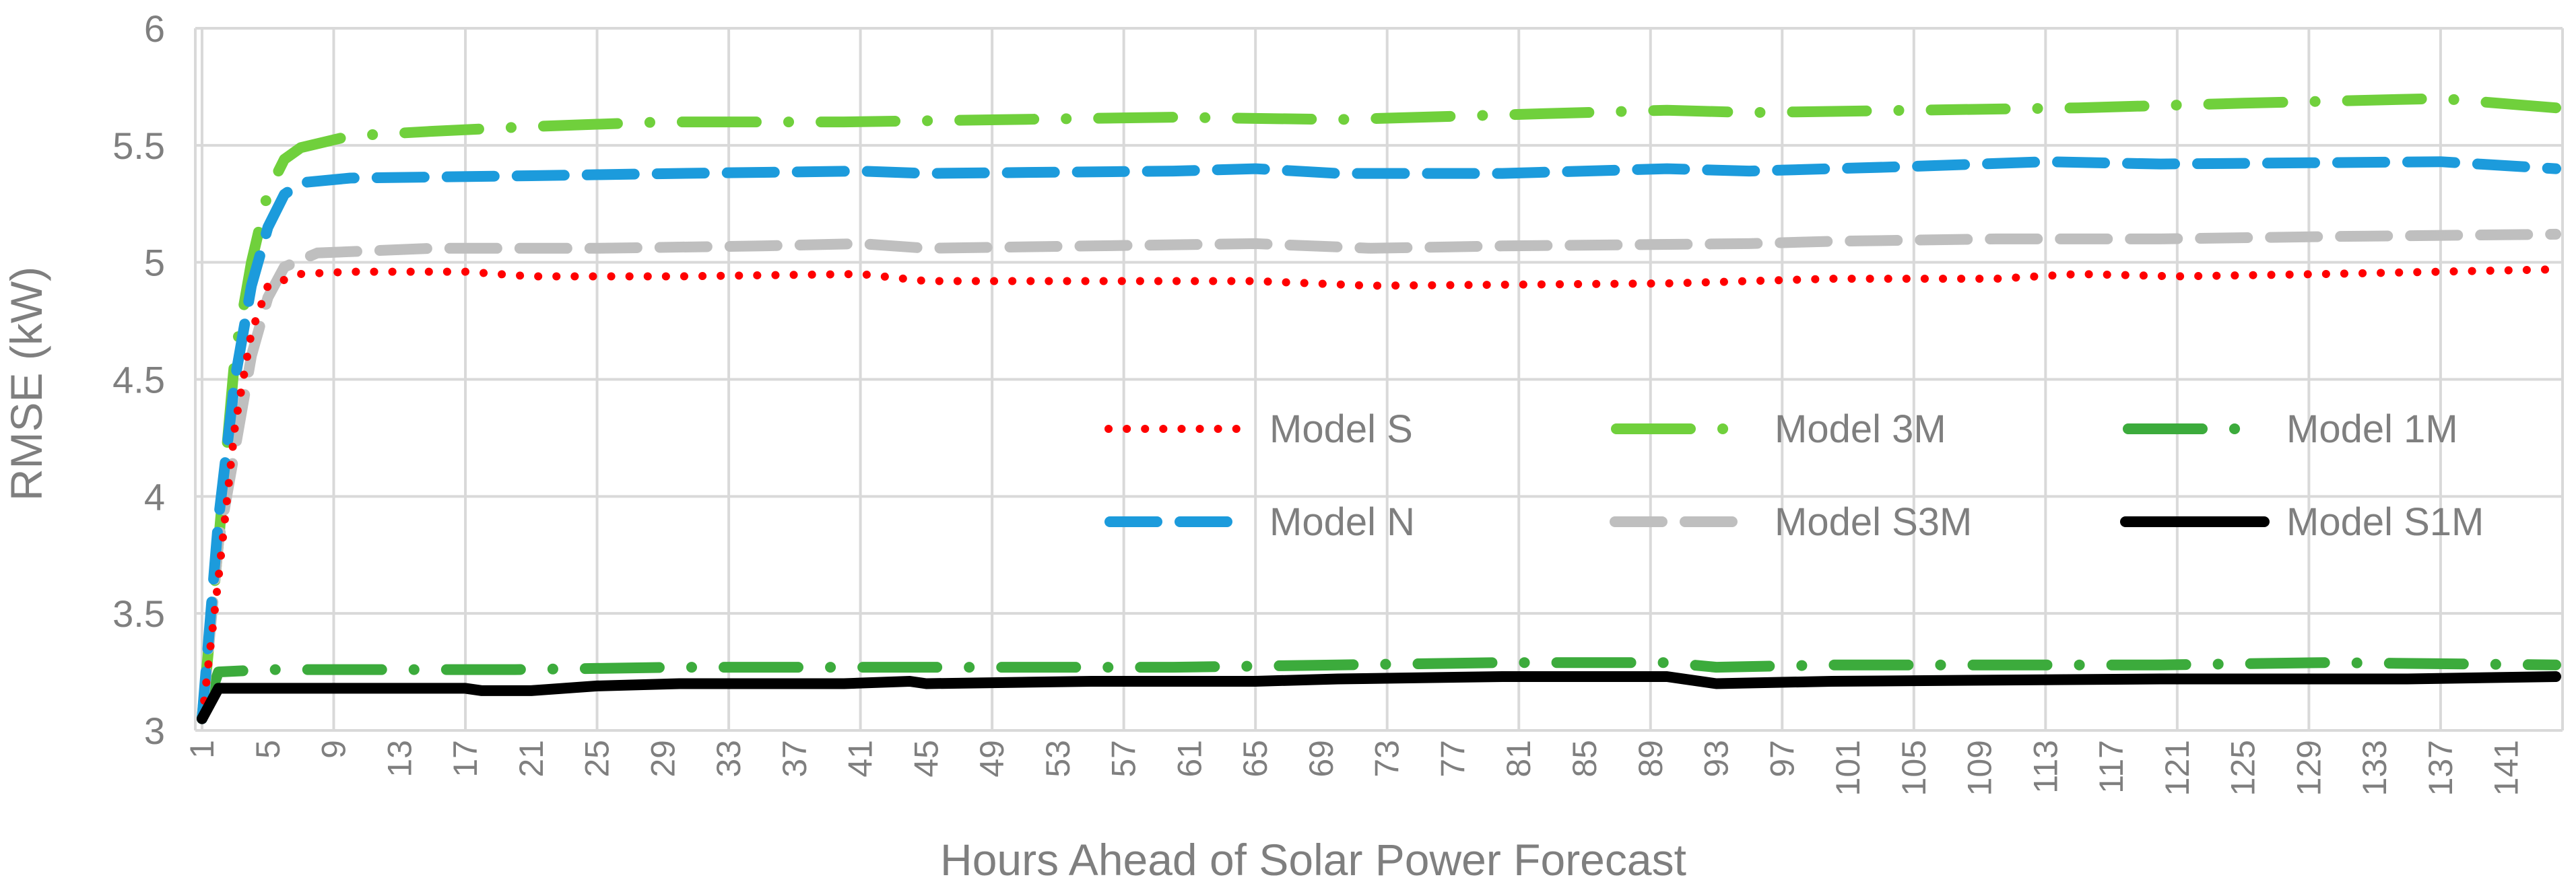  What do you see at coordinates (1873, 522) in the screenshot?
I see `legend-label: Model S3M` at bounding box center [1873, 522].